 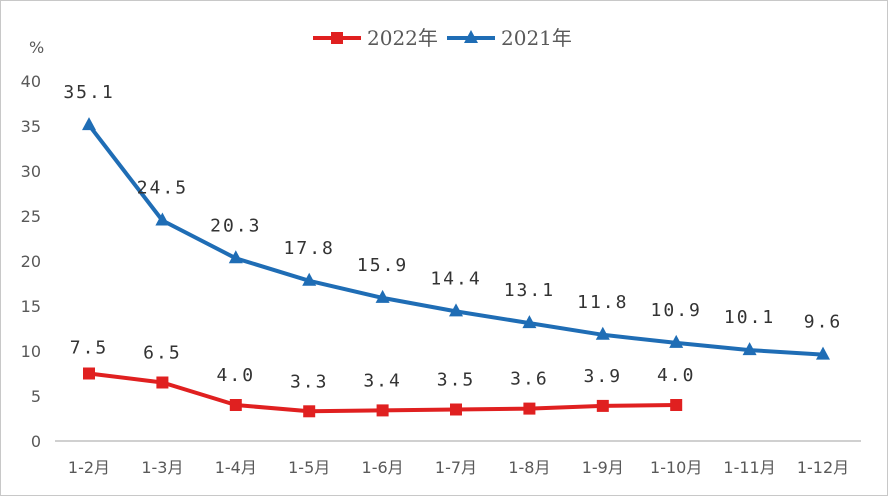 I want to click on data-label: 9.6, so click(x=823, y=322).